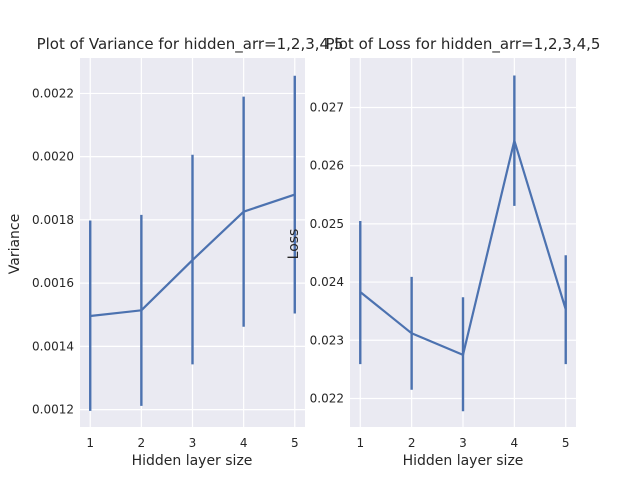  Describe the element at coordinates (15, 244) in the screenshot. I see `variance-y-axis-label: Variance` at that location.